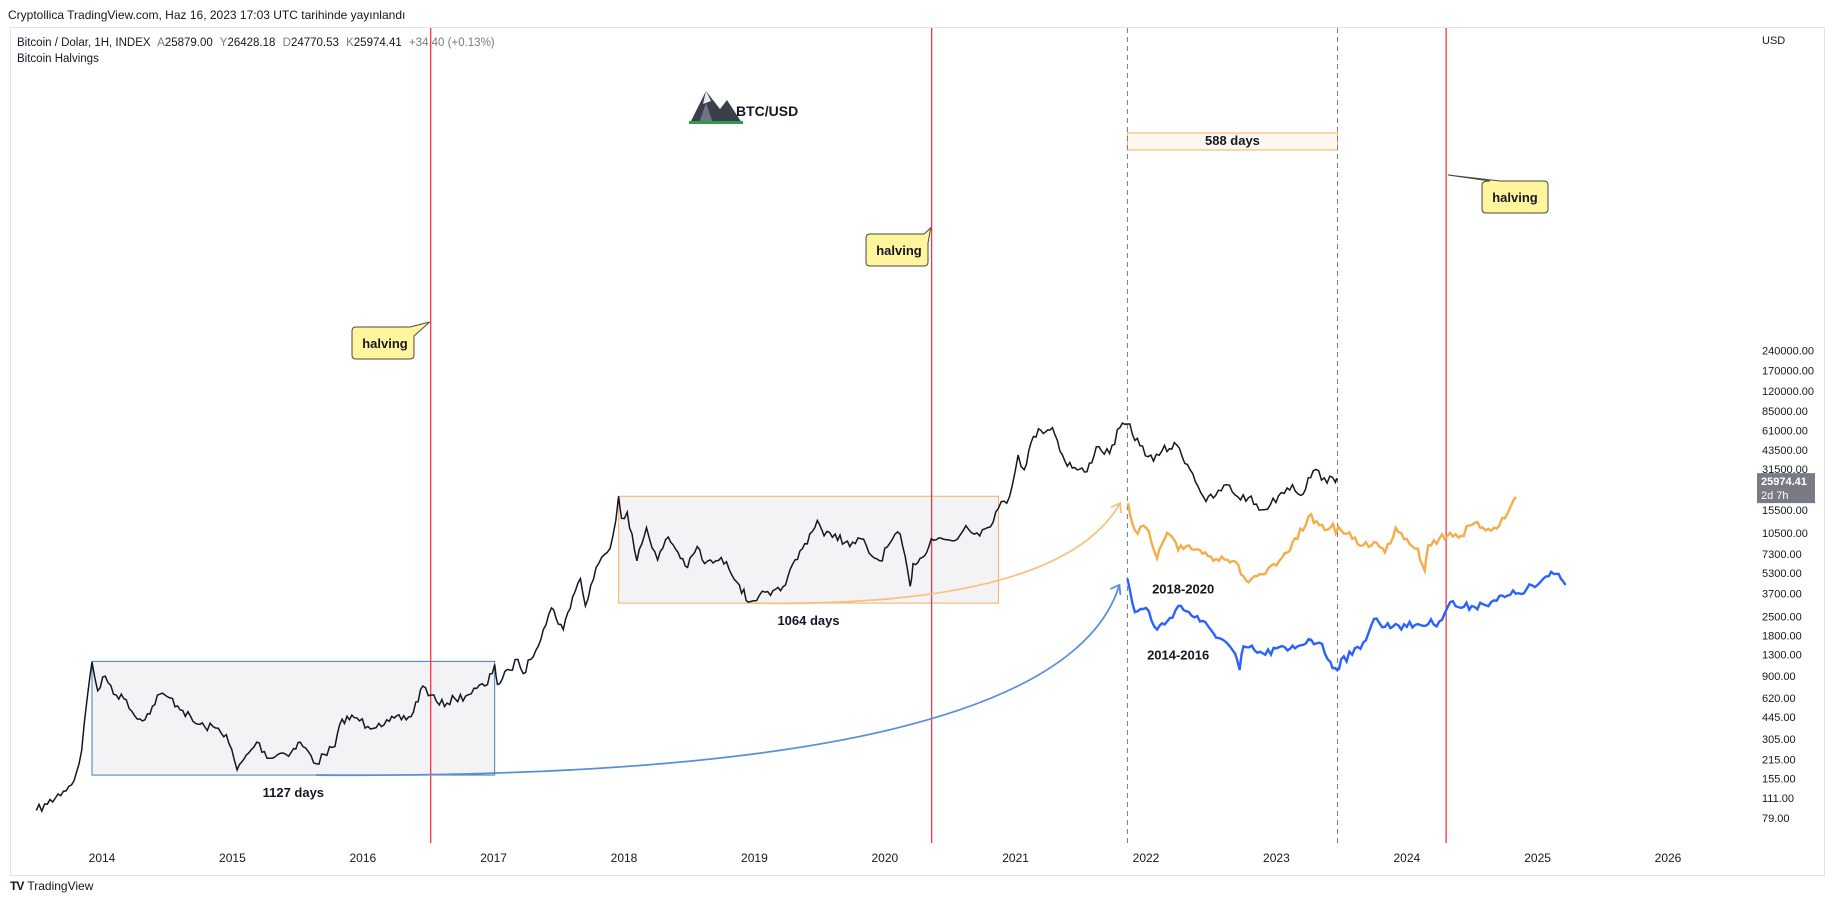 The width and height of the screenshot is (1835, 907). I want to click on halving-callout-label-2: halving, so click(1515, 197).